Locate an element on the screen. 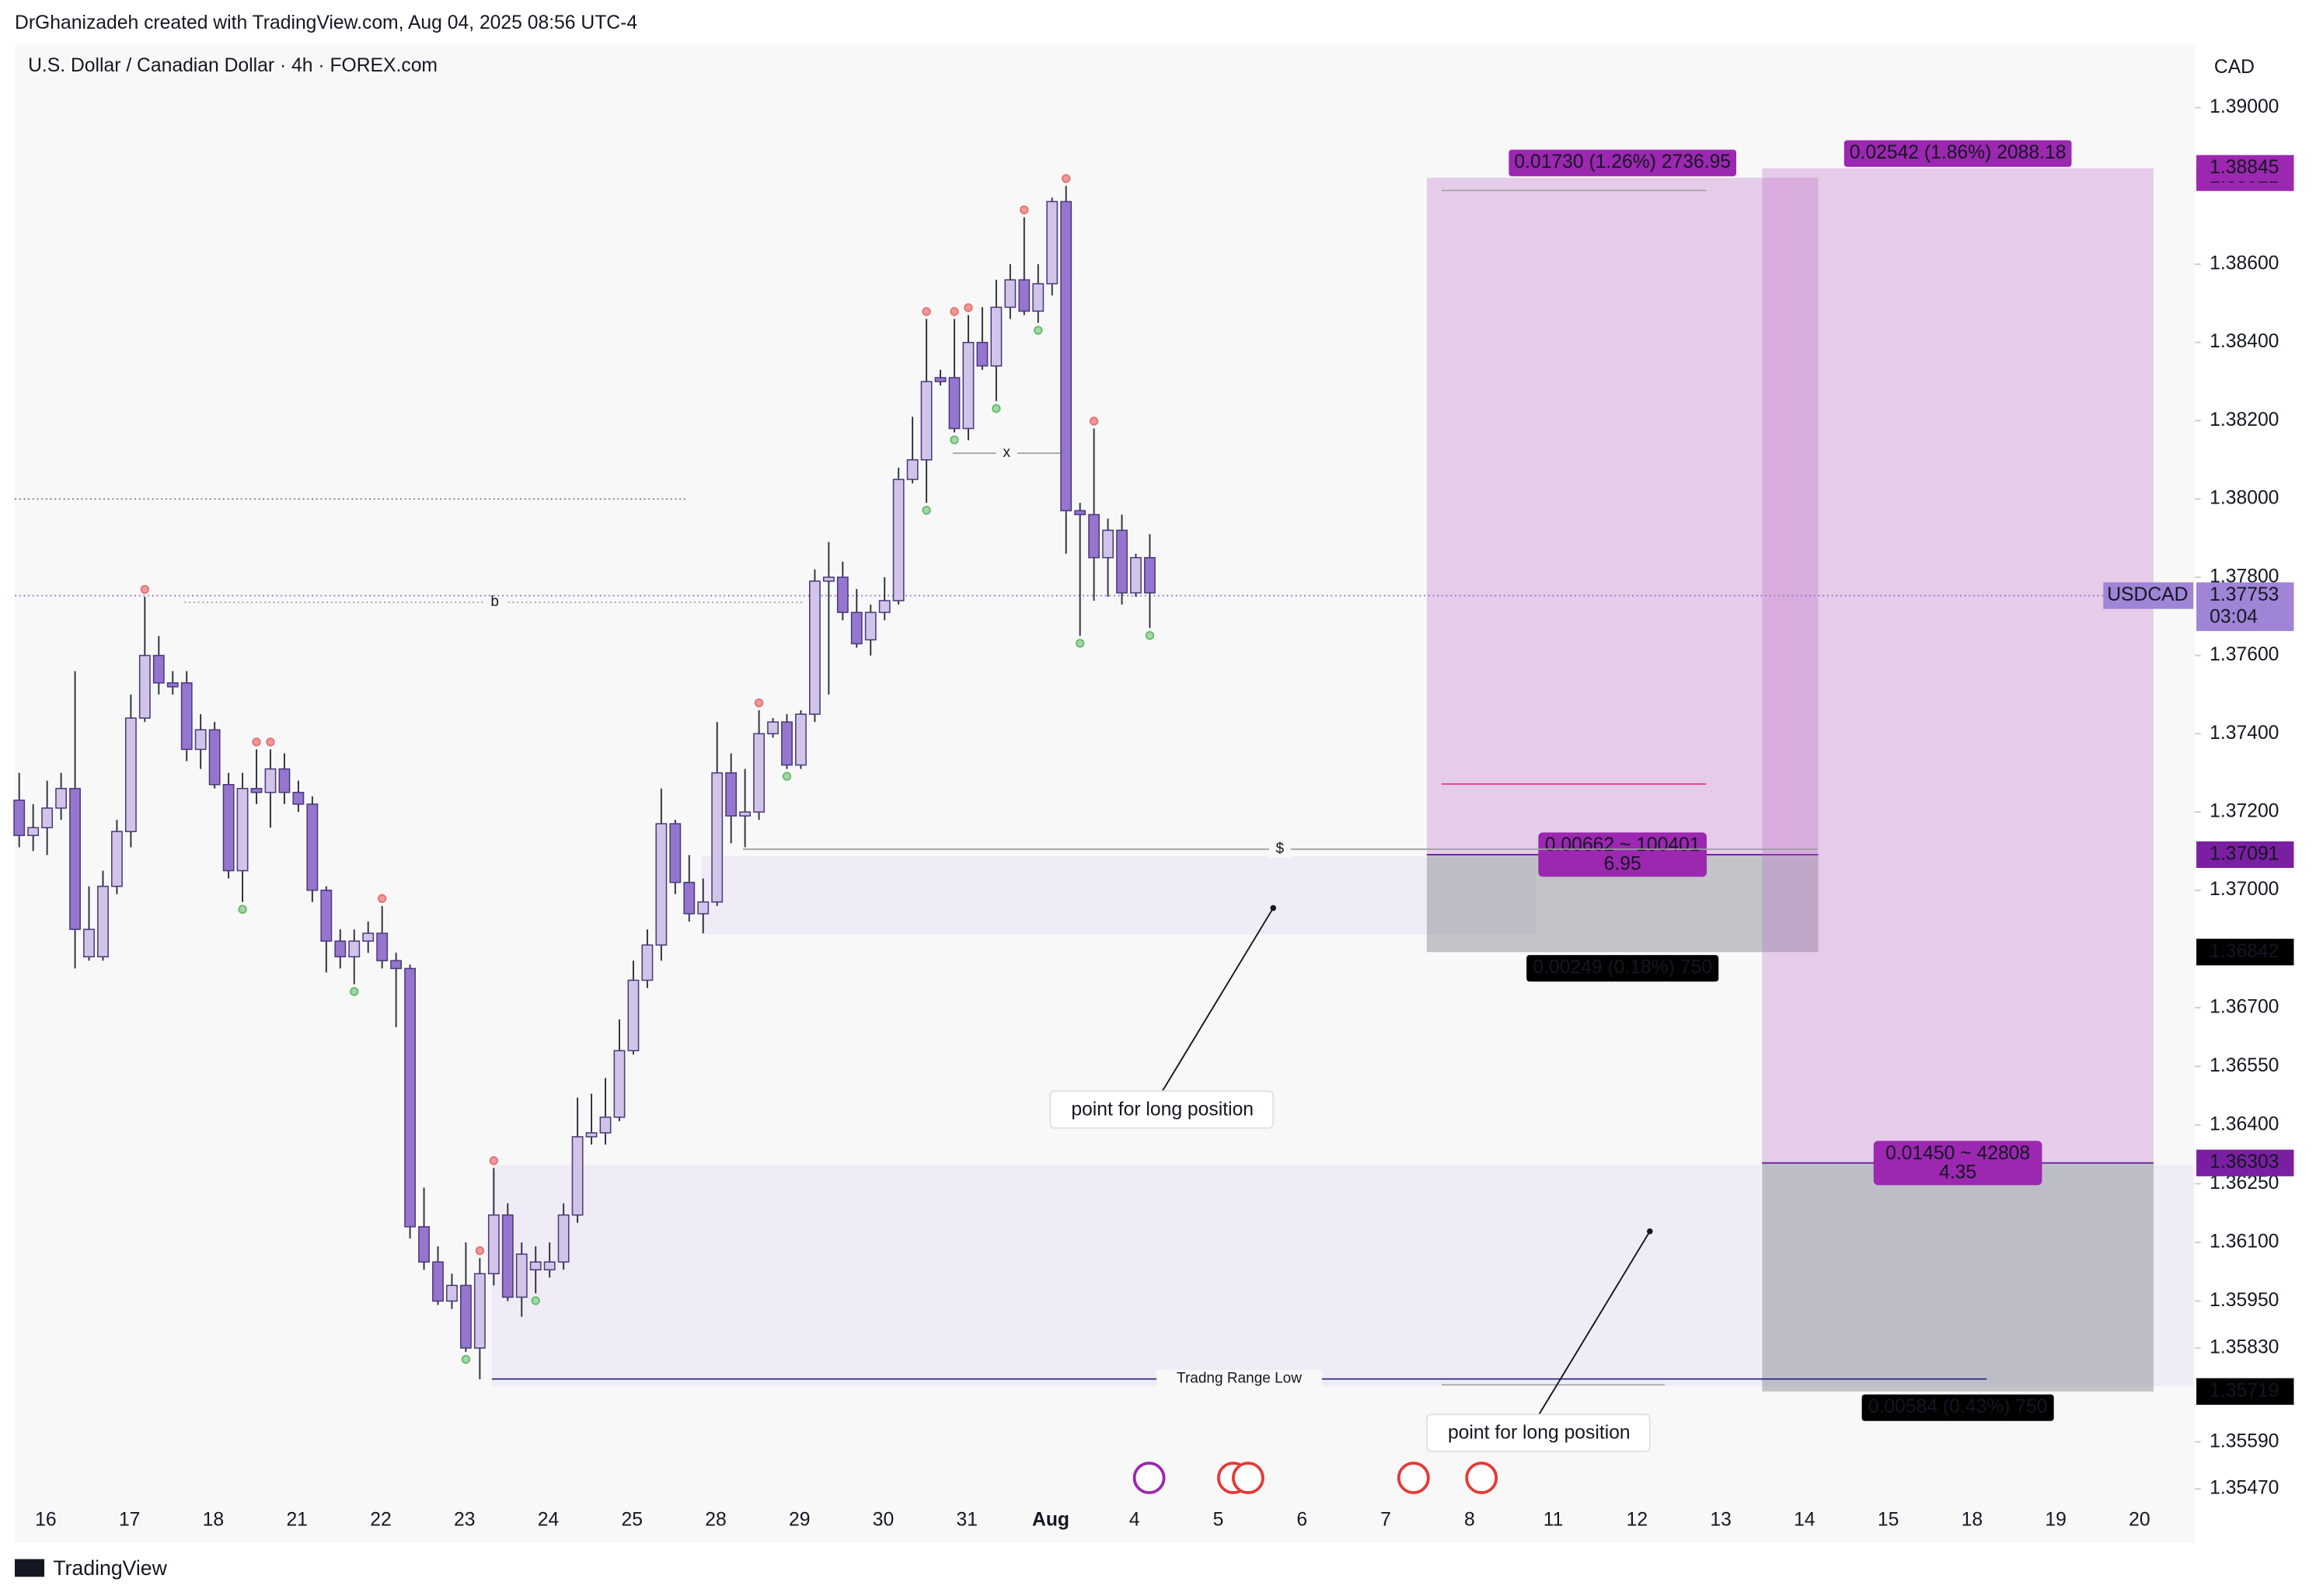  annotation-leader is located at coordinates (1218, 1000).